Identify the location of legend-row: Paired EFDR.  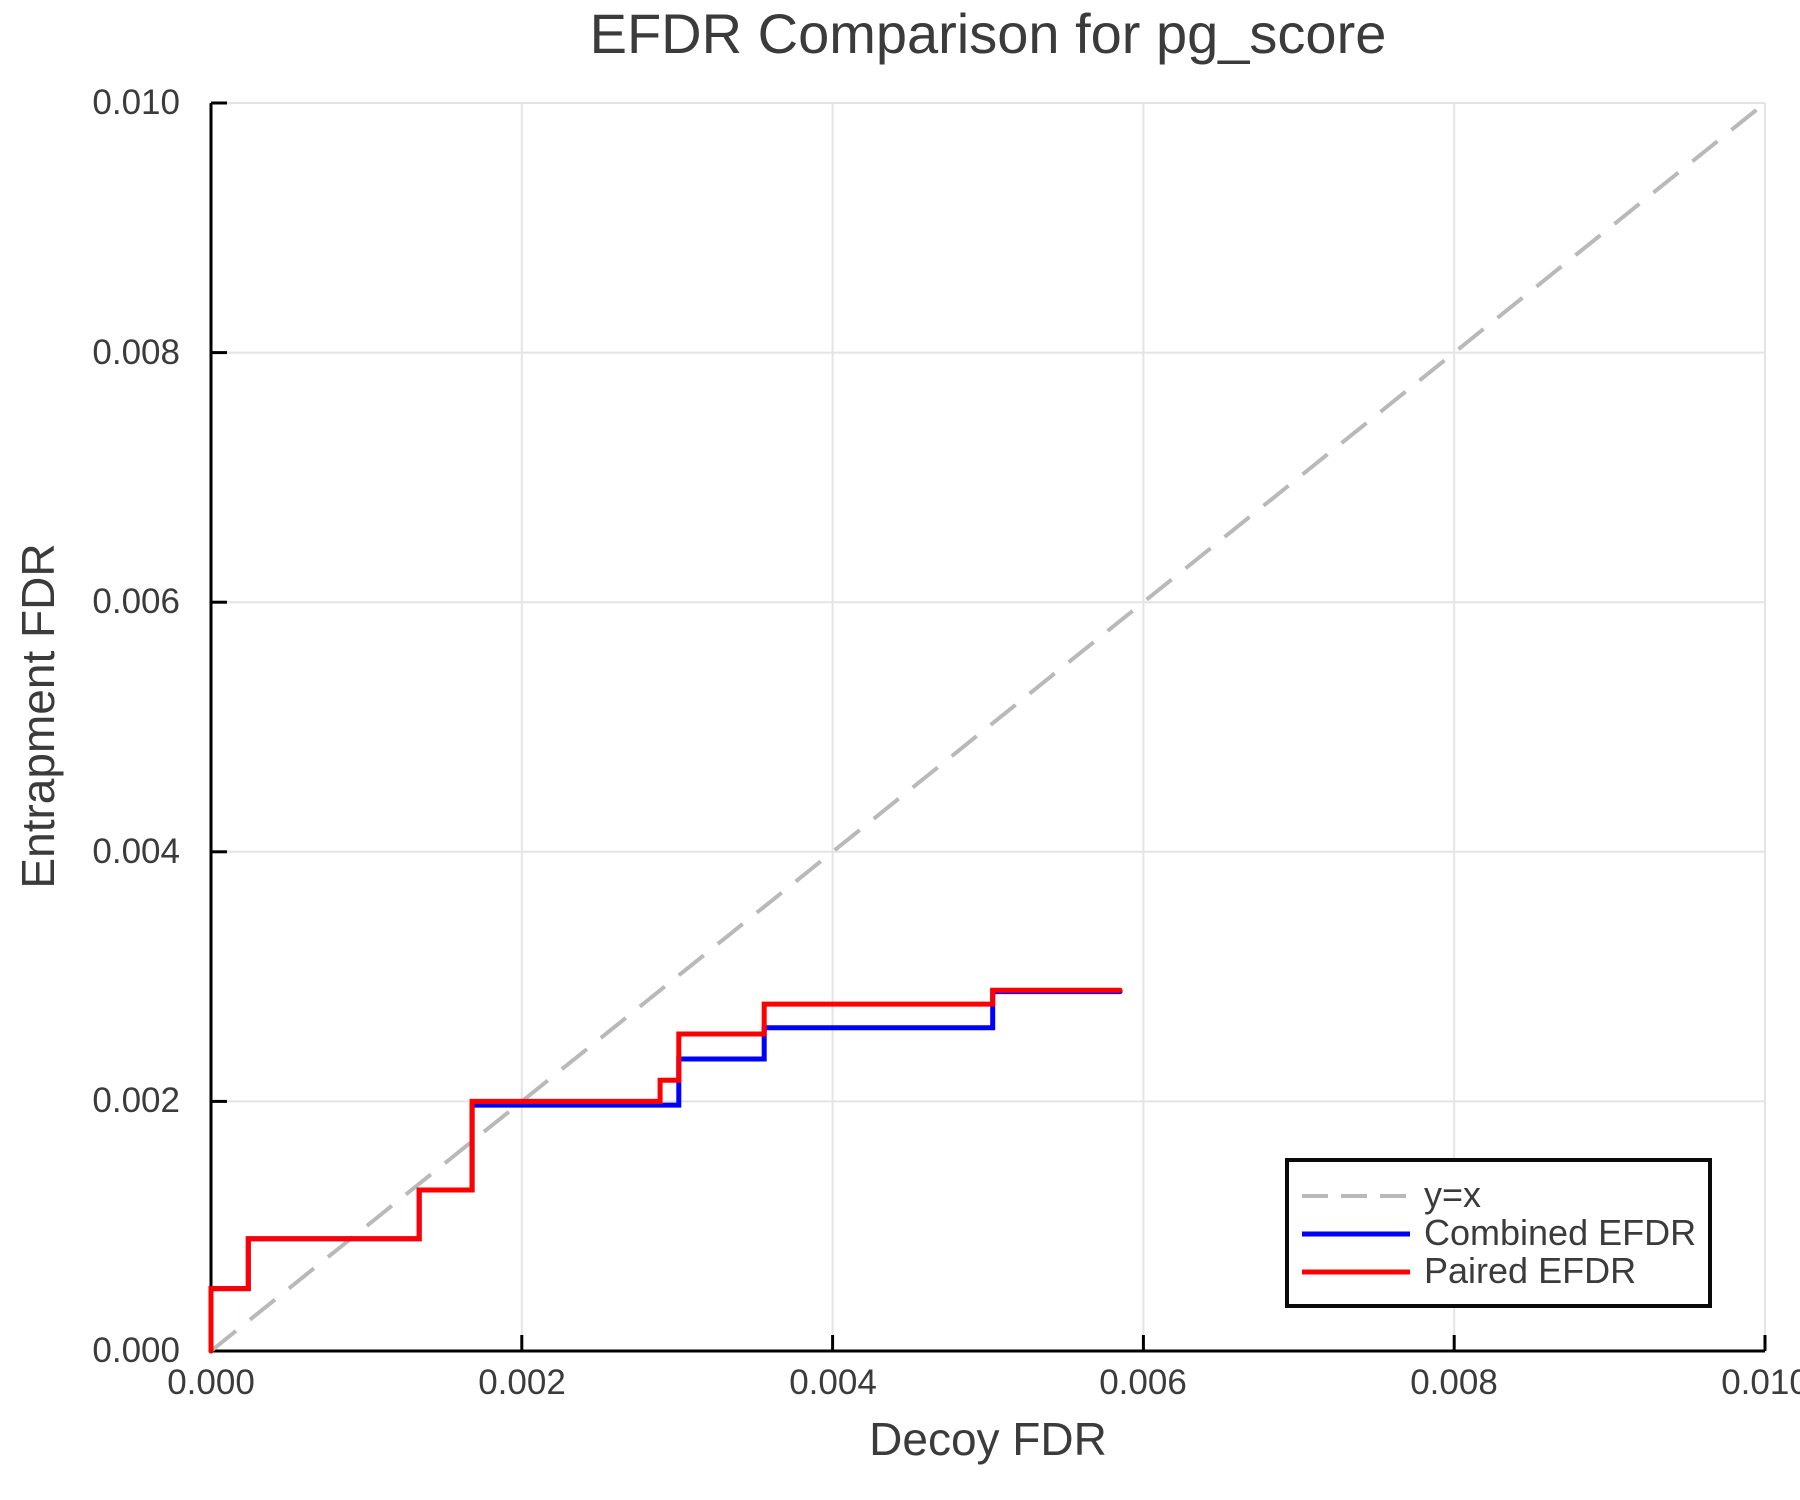
(1498, 1270).